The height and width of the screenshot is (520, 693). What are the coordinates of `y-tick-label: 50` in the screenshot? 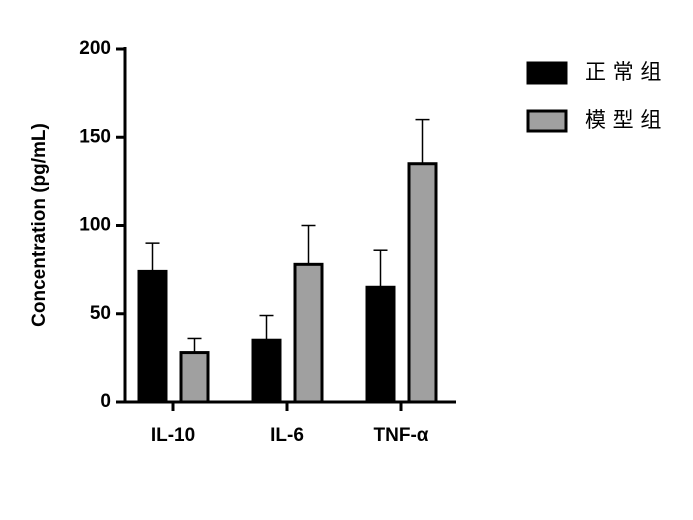 It's located at (100, 313).